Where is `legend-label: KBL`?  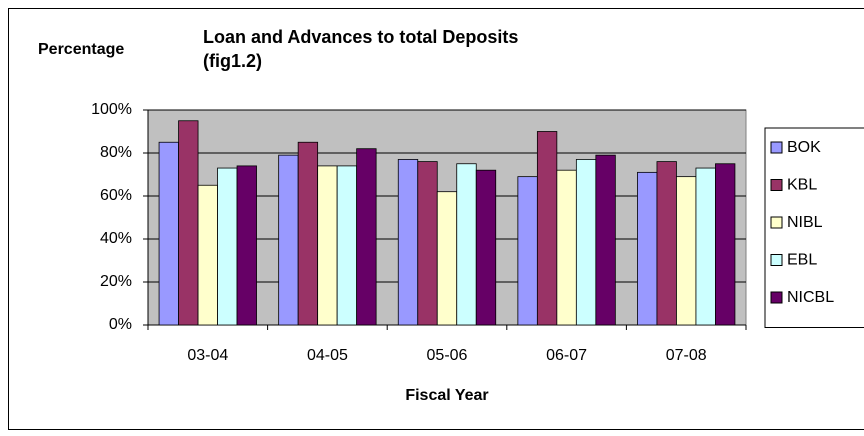 legend-label: KBL is located at coordinates (802, 185).